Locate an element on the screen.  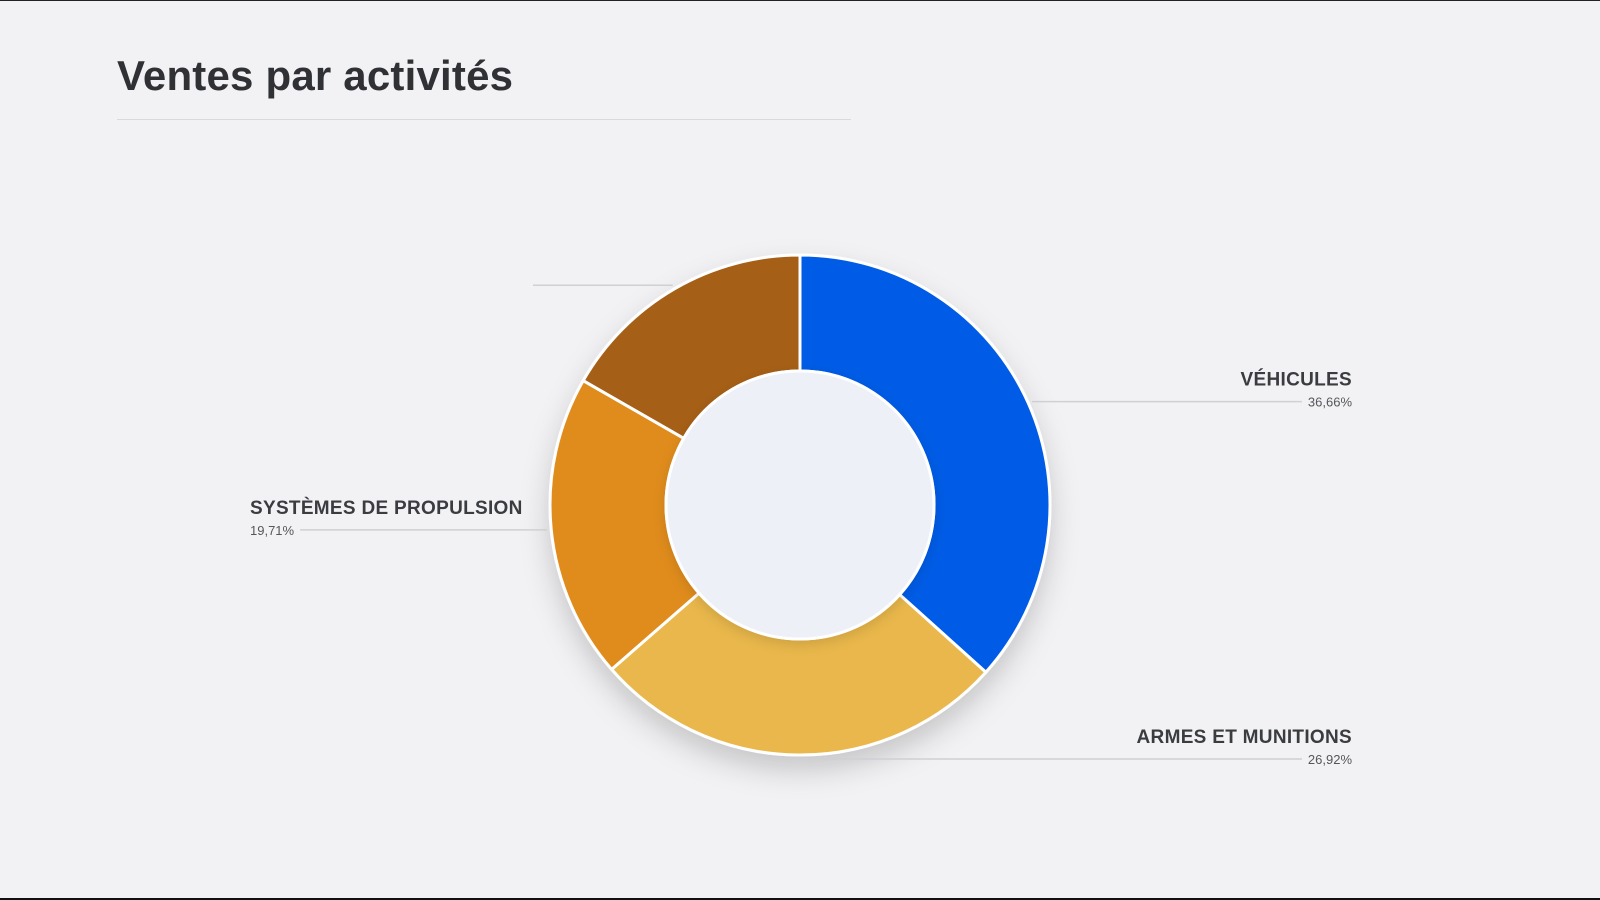
value-label-armes-et-munitions: 26,92% is located at coordinates (1330, 759).